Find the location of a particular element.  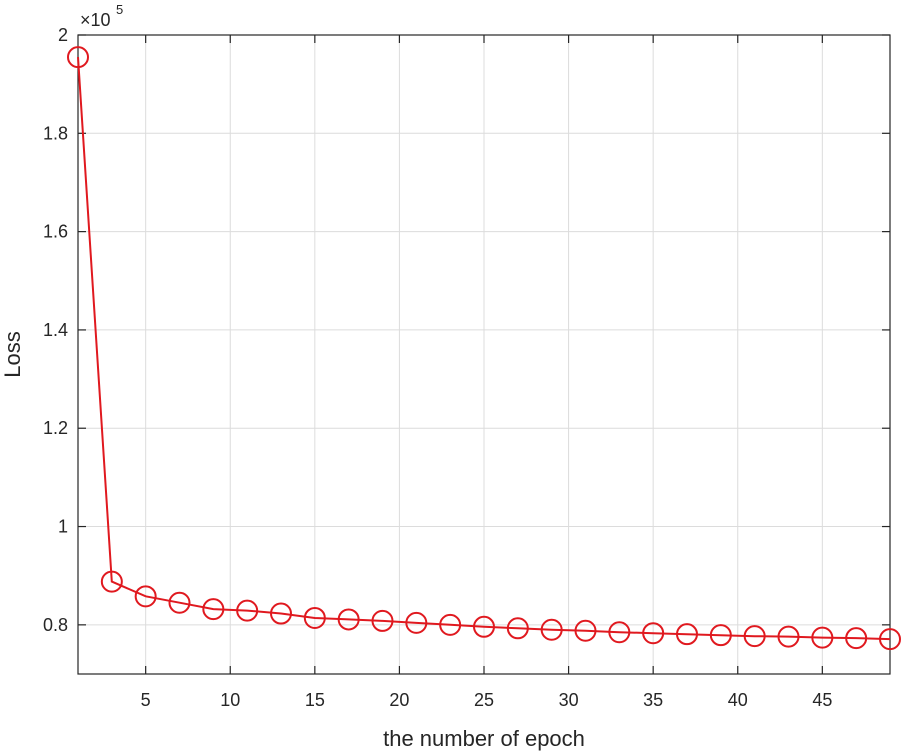

x-tick-label: 20 is located at coordinates (399, 700).